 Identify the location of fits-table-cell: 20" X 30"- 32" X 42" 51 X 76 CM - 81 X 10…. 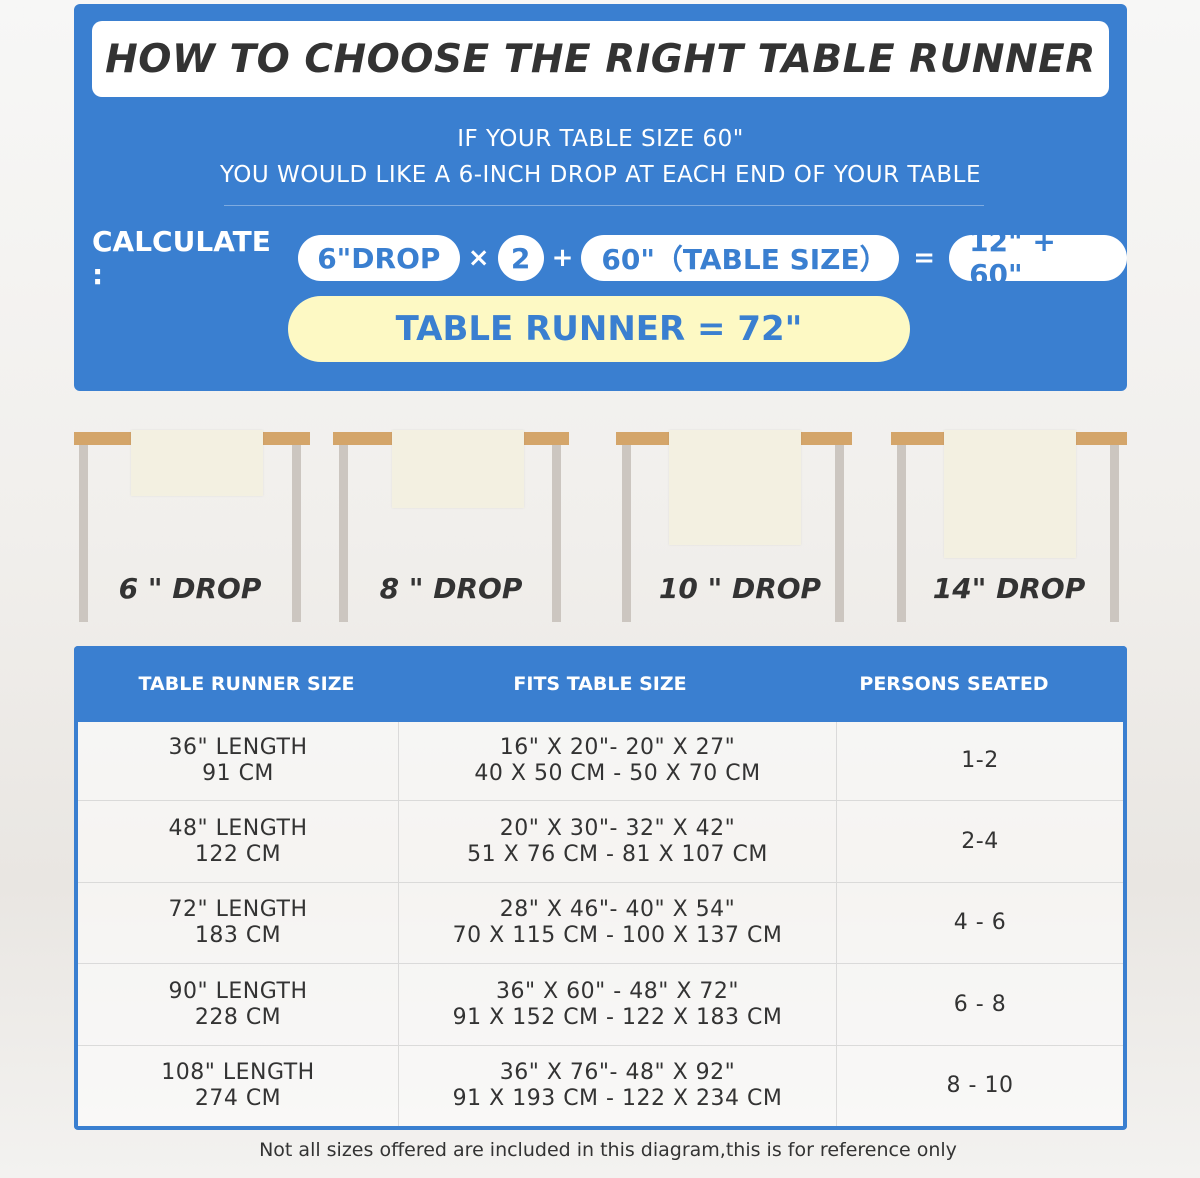
(618, 841).